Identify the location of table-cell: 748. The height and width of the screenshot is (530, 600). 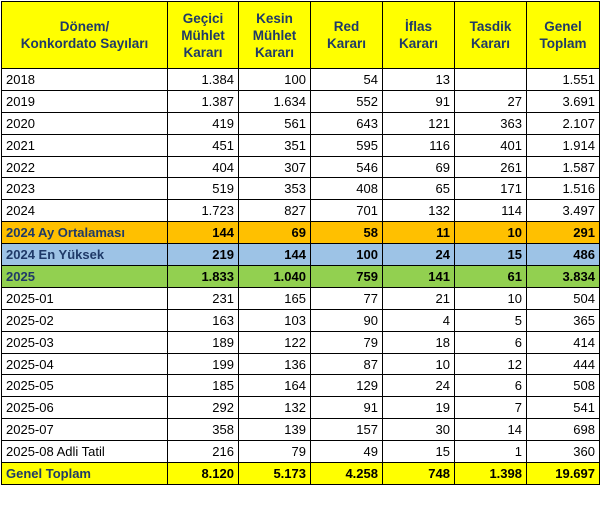
(418, 473).